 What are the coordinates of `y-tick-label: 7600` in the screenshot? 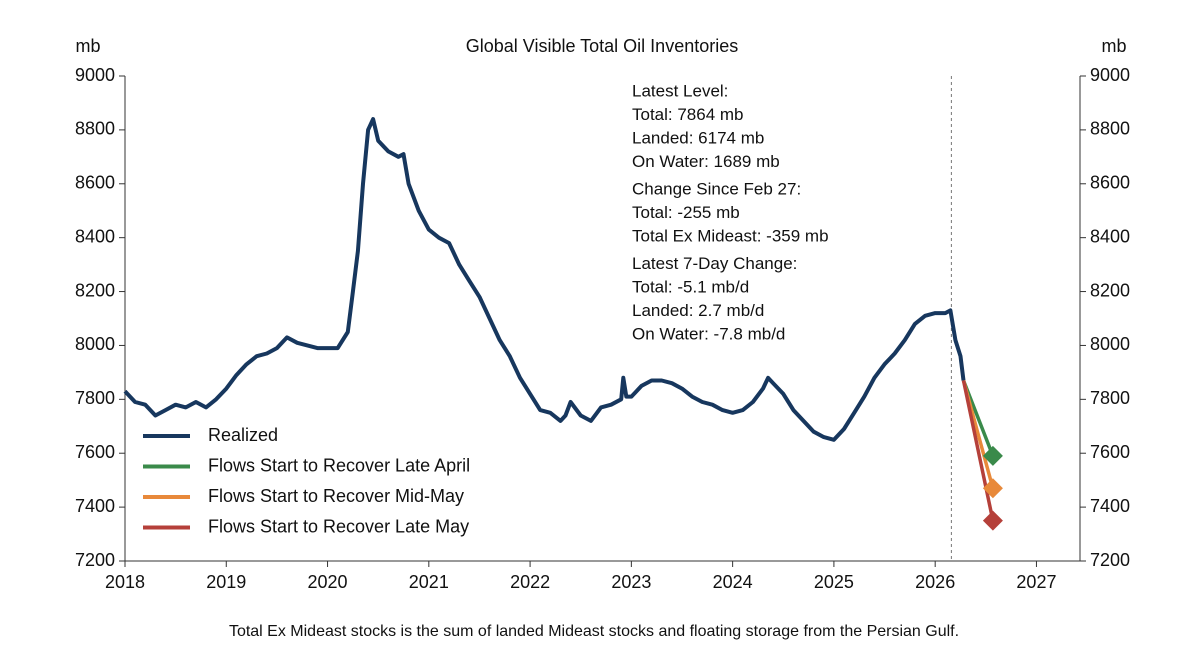 It's located at (95, 452).